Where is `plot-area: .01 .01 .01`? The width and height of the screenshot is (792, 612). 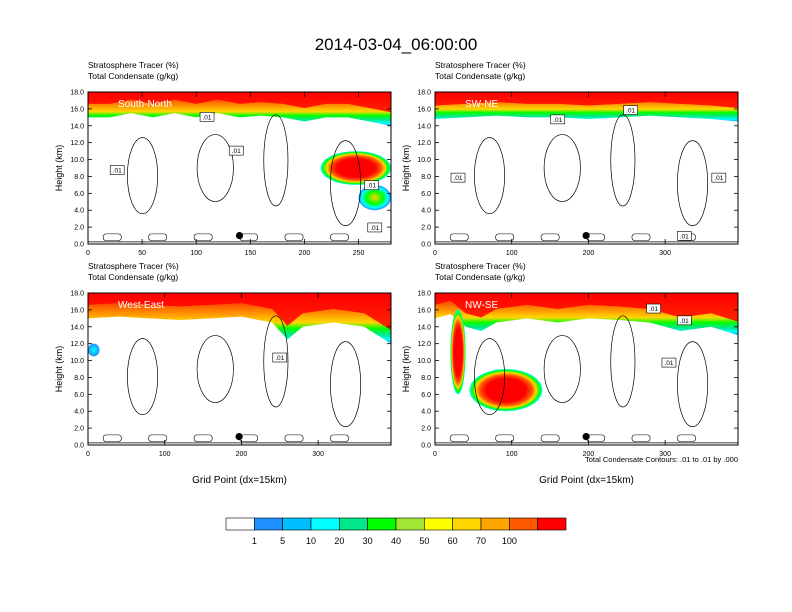 plot-area: .01 .01 .01 is located at coordinates (586, 369).